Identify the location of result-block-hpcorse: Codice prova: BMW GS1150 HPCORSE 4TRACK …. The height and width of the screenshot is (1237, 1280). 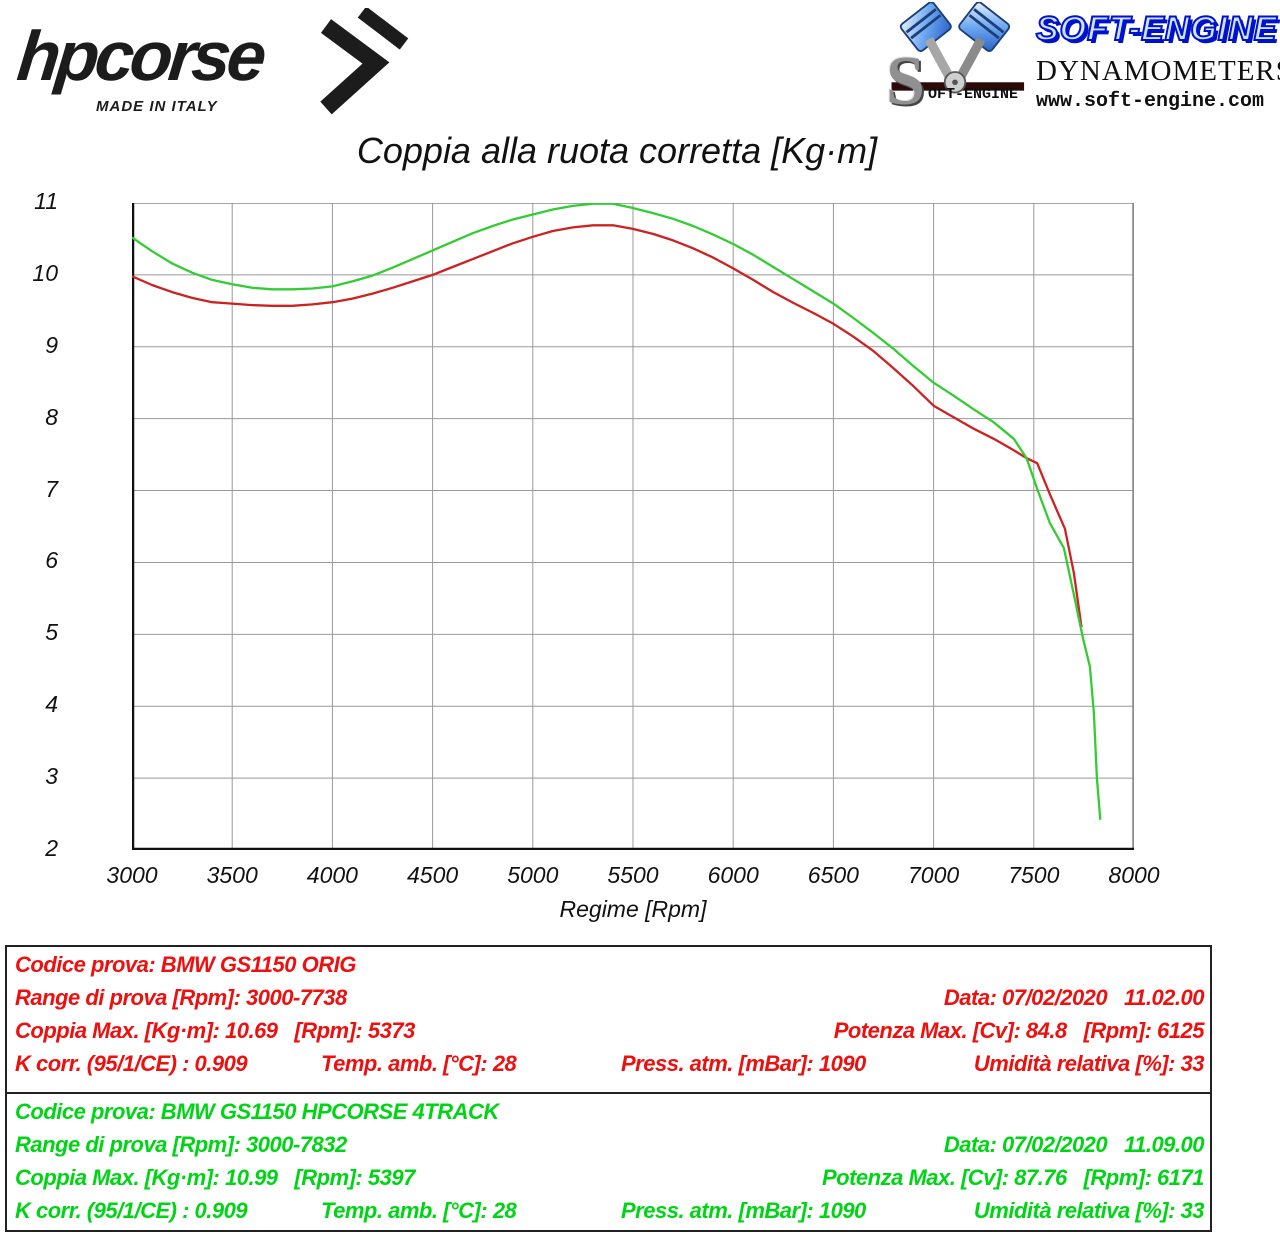
(608, 1168).